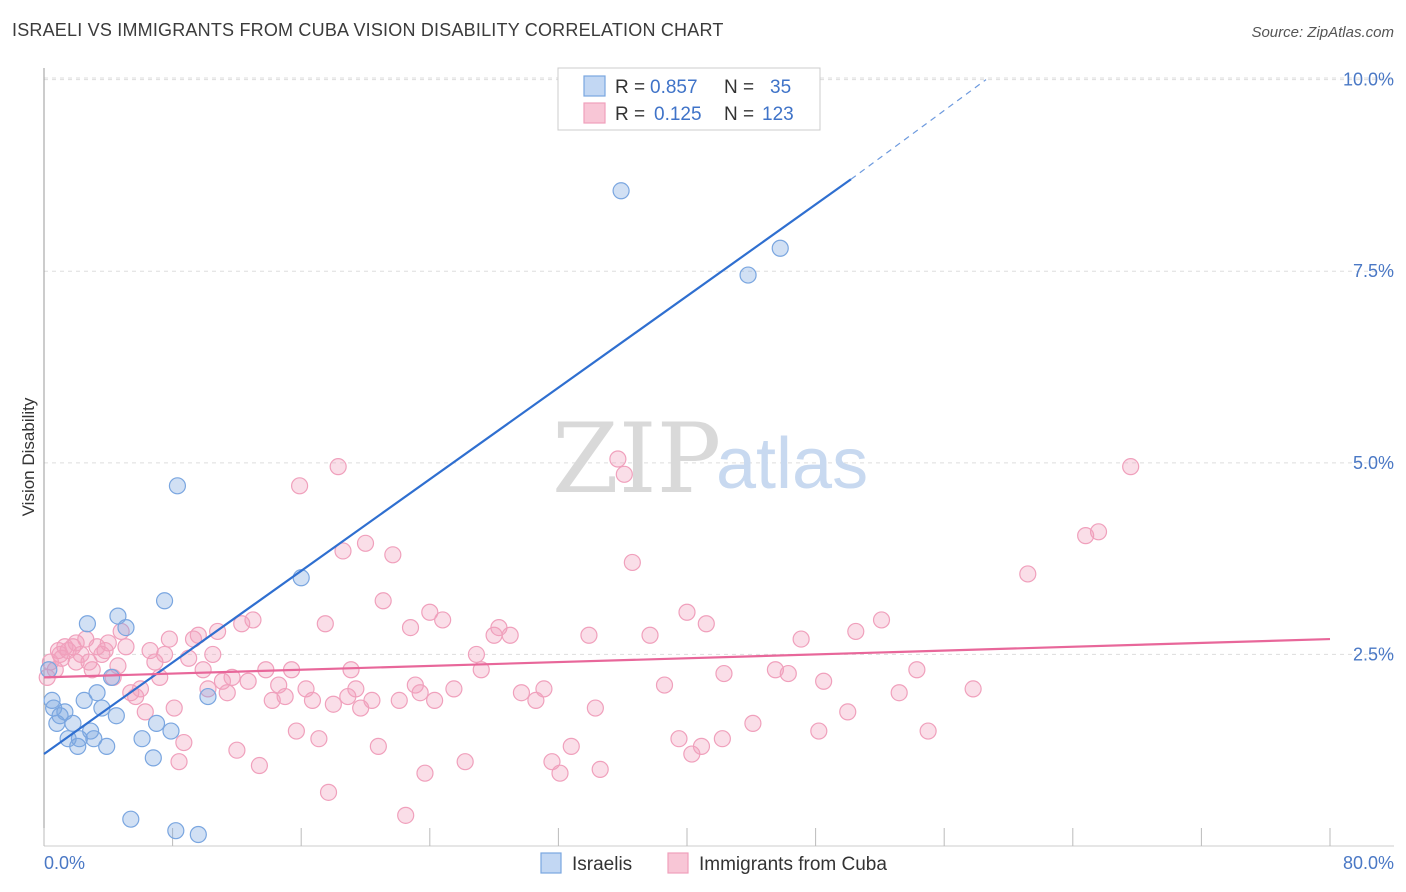 The height and width of the screenshot is (892, 1406). What do you see at coordinates (792, 464) in the screenshot?
I see `watermark-atlas: atlas` at bounding box center [792, 464].